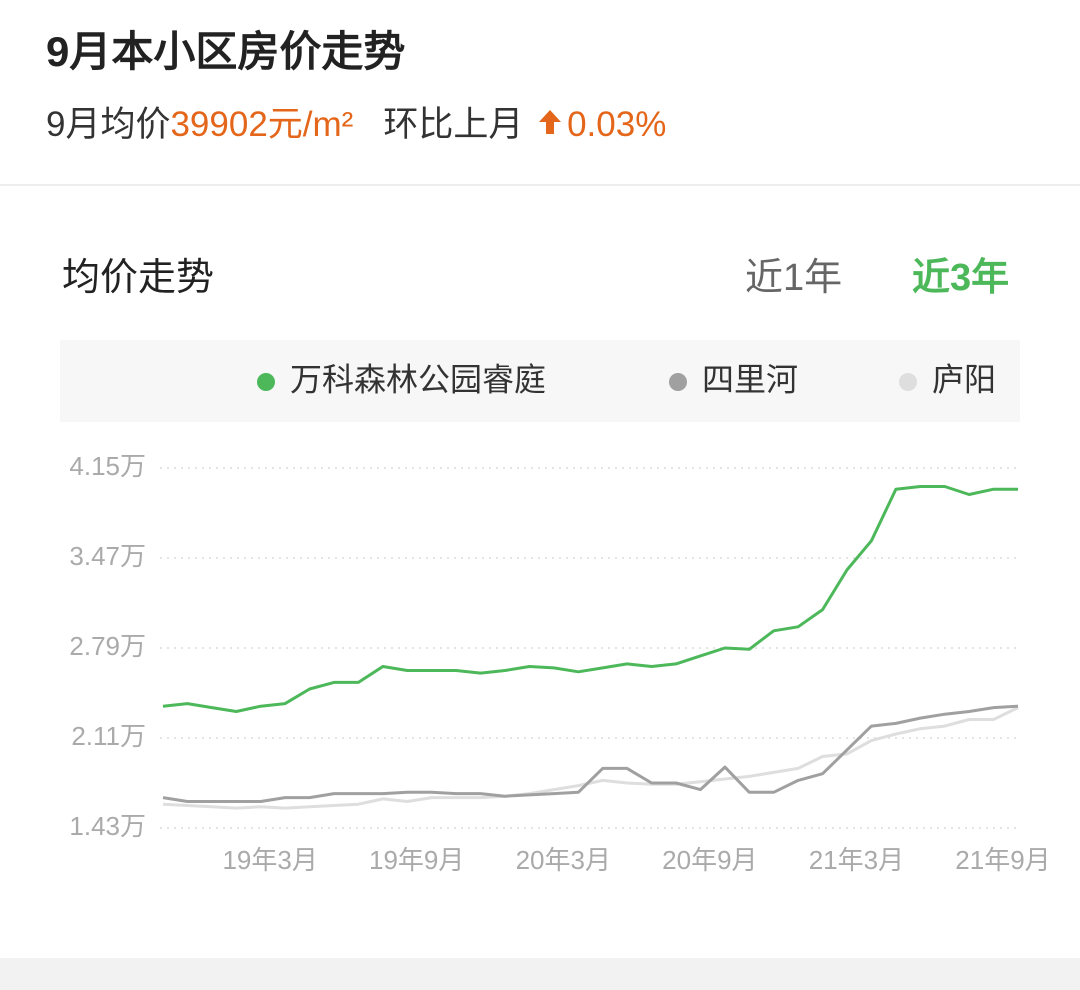 The height and width of the screenshot is (990, 1080). What do you see at coordinates (540, 185) in the screenshot?
I see `separator` at bounding box center [540, 185].